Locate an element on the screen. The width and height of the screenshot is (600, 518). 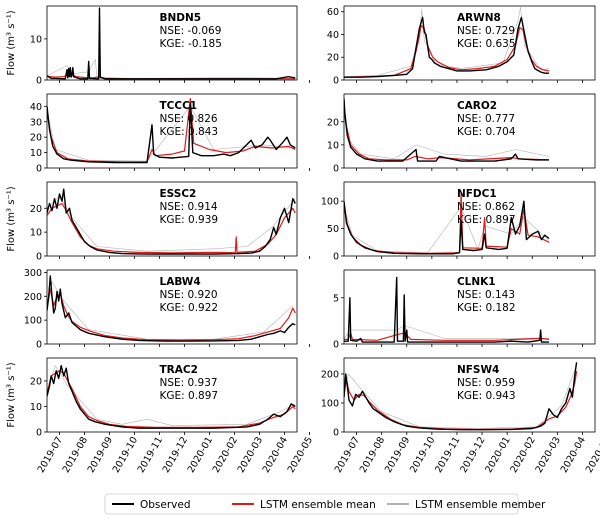
panel-title: TRAC2 is located at coordinates (179, 370).